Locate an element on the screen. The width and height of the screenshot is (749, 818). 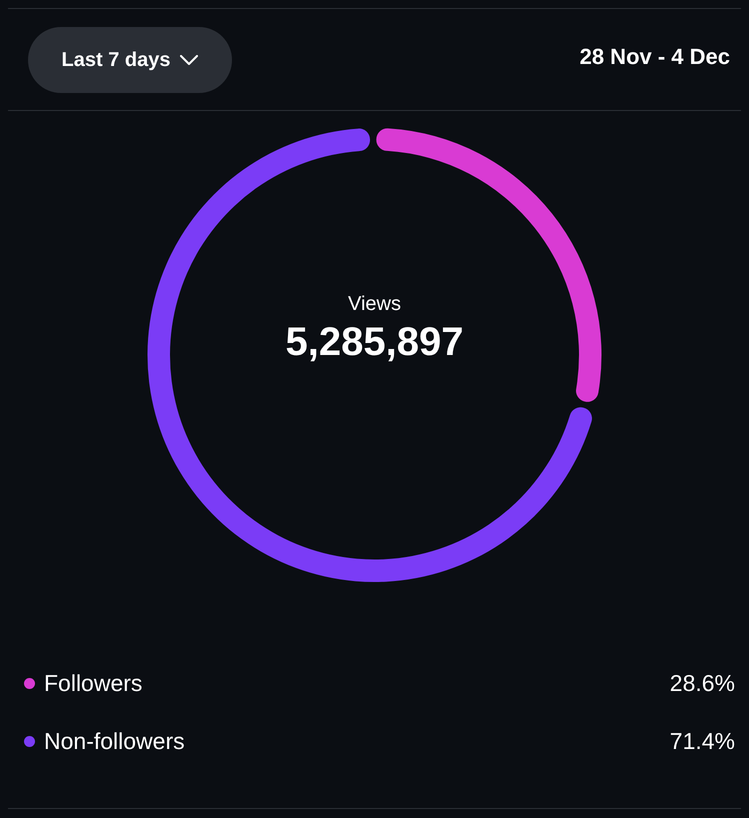
legend-label: Followers is located at coordinates (93, 683).